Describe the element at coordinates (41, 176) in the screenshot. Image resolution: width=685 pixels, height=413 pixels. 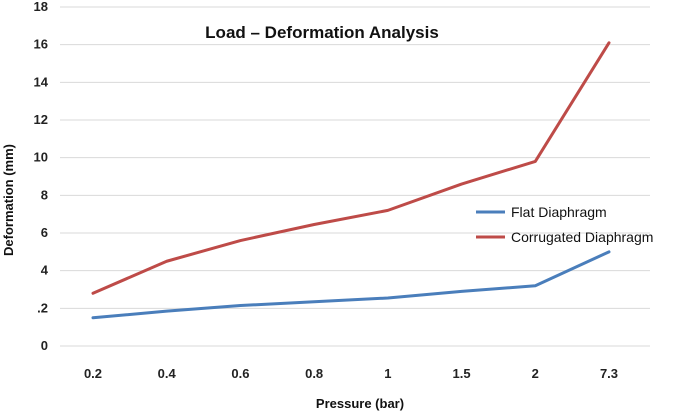
I see `y-axis-ticks: 0 .2 4 6 8 10 12 14 16 18` at that location.